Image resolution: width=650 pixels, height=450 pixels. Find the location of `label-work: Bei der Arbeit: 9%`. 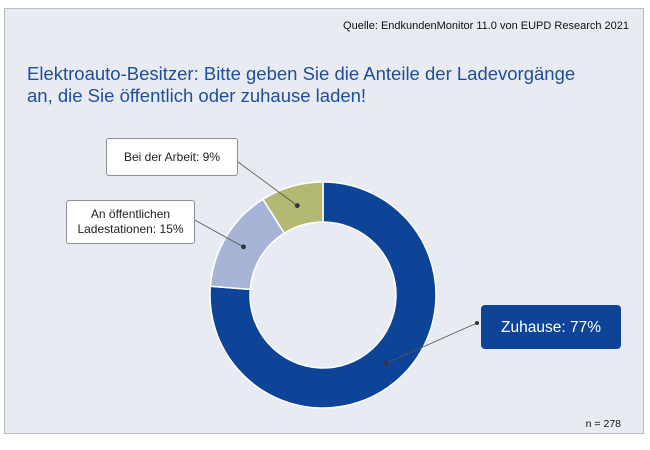

label-work: Bei der Arbeit: 9% is located at coordinates (172, 157).